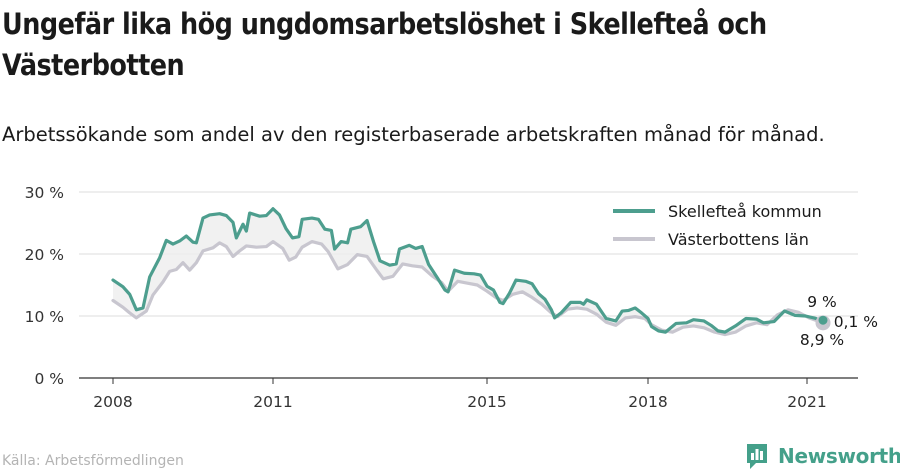 This screenshot has width=900, height=474. Describe the element at coordinates (856, 322) in the screenshot. I see `annotation-difference: 0,1 %` at that location.